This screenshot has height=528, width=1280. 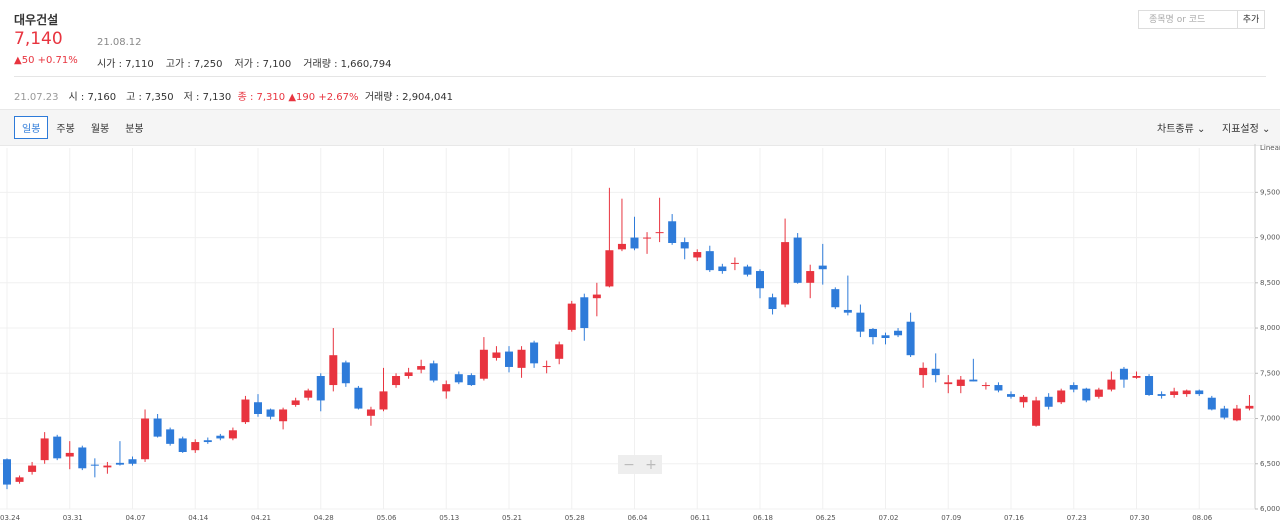 What do you see at coordinates (1251, 19) in the screenshot?
I see `add-button: 추가` at bounding box center [1251, 19].